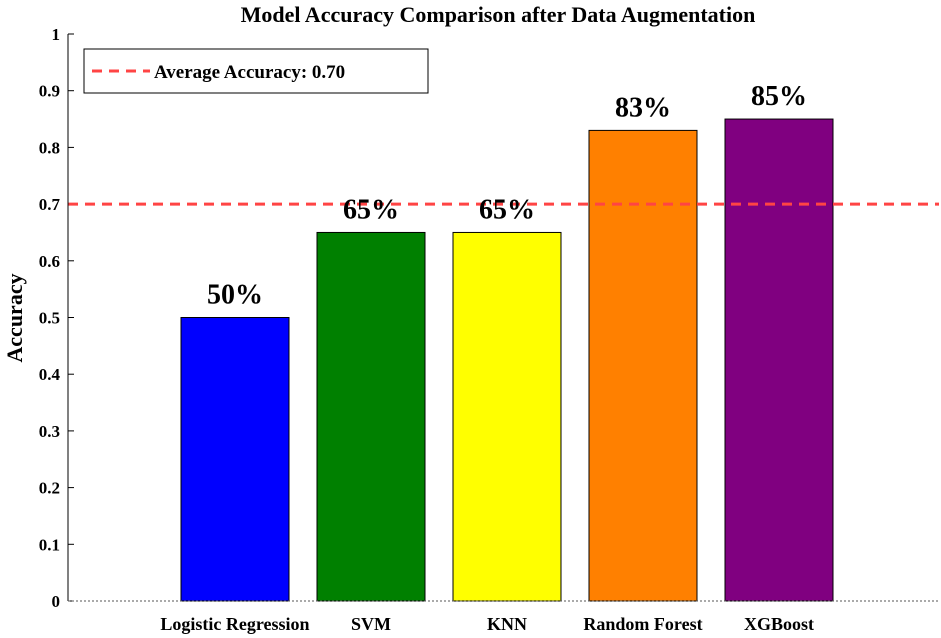  I want to click on y-axis-ticks: 0 0.1 0.2 0.3 0.4 0.5 0.6 0.7 0.8 0.9 1, so click(56, 318).